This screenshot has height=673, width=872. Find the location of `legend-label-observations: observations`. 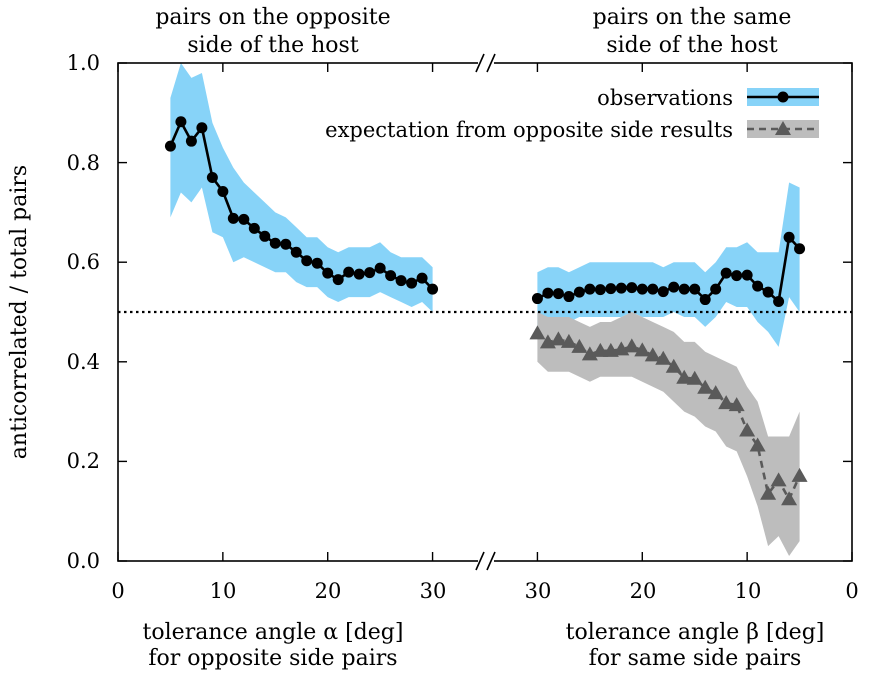

legend-label-observations: observations is located at coordinates (665, 98).